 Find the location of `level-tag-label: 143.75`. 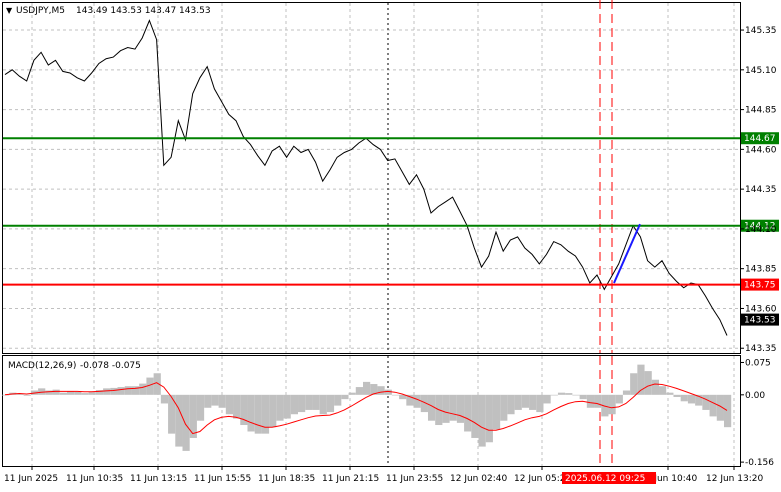

level-tag-label: 143.75 is located at coordinates (760, 286).